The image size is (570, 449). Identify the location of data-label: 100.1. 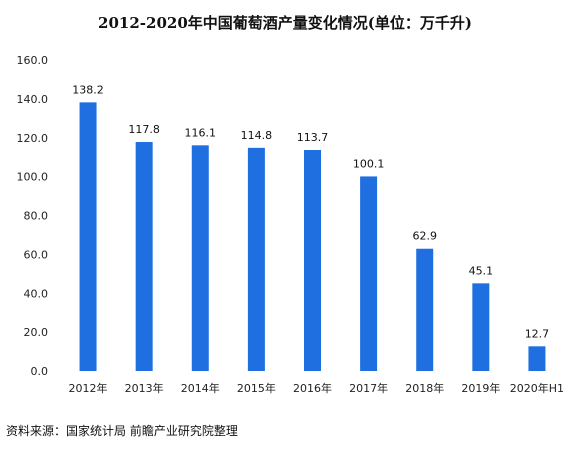
(369, 163).